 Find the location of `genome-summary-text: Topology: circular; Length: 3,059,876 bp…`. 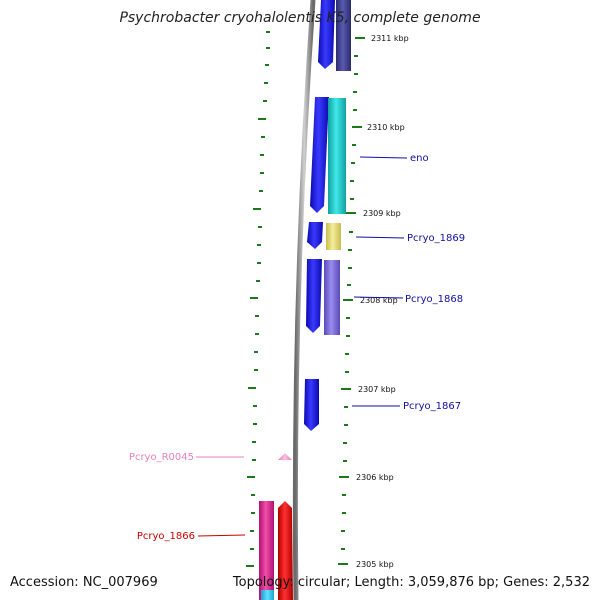

genome-summary-text: Topology: circular; Length: 3,059,876 bp… is located at coordinates (411, 582).